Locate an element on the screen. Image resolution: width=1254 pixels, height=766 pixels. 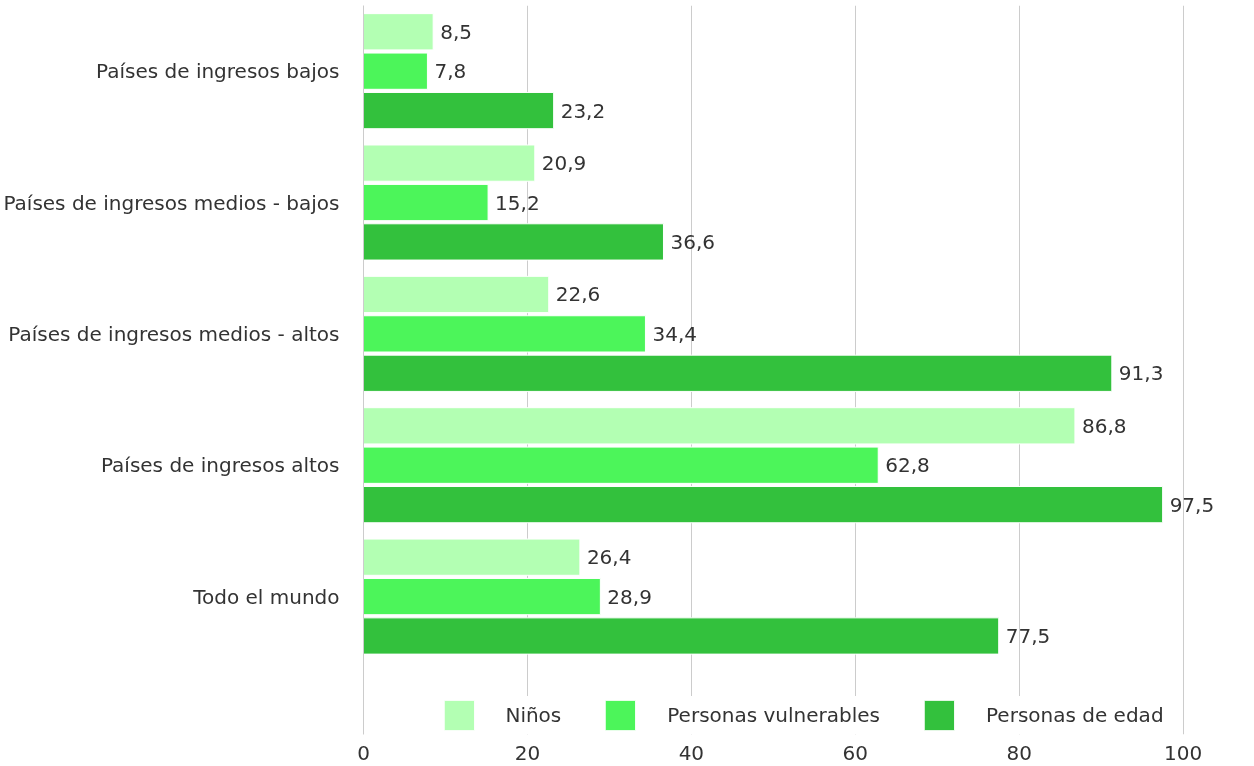
data-label: 22,6 is located at coordinates (578, 294).